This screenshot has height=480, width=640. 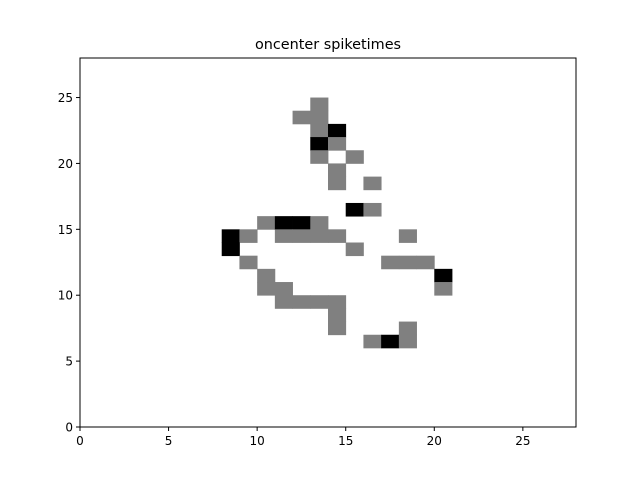 I want to click on y-tick-label: 20, so click(x=65, y=164).